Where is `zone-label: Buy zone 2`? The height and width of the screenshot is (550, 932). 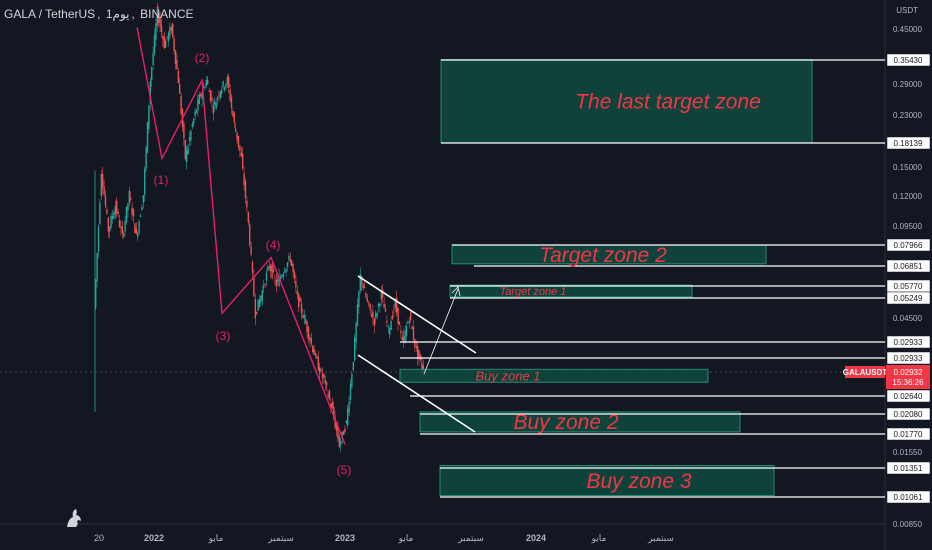 zone-label: Buy zone 2 is located at coordinates (565, 422).